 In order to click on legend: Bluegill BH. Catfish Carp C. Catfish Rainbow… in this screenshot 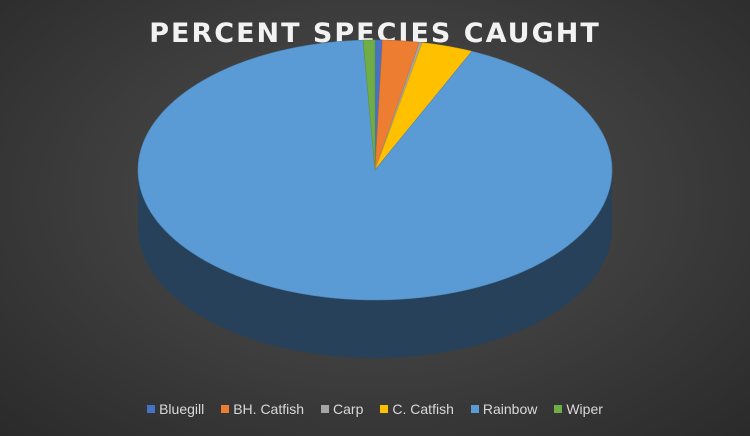, I will do `click(375, 409)`.